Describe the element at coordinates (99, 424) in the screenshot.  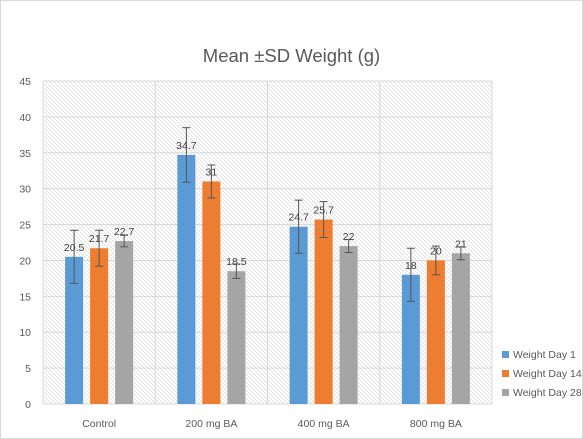
I see `x-tick-label: Control` at that location.